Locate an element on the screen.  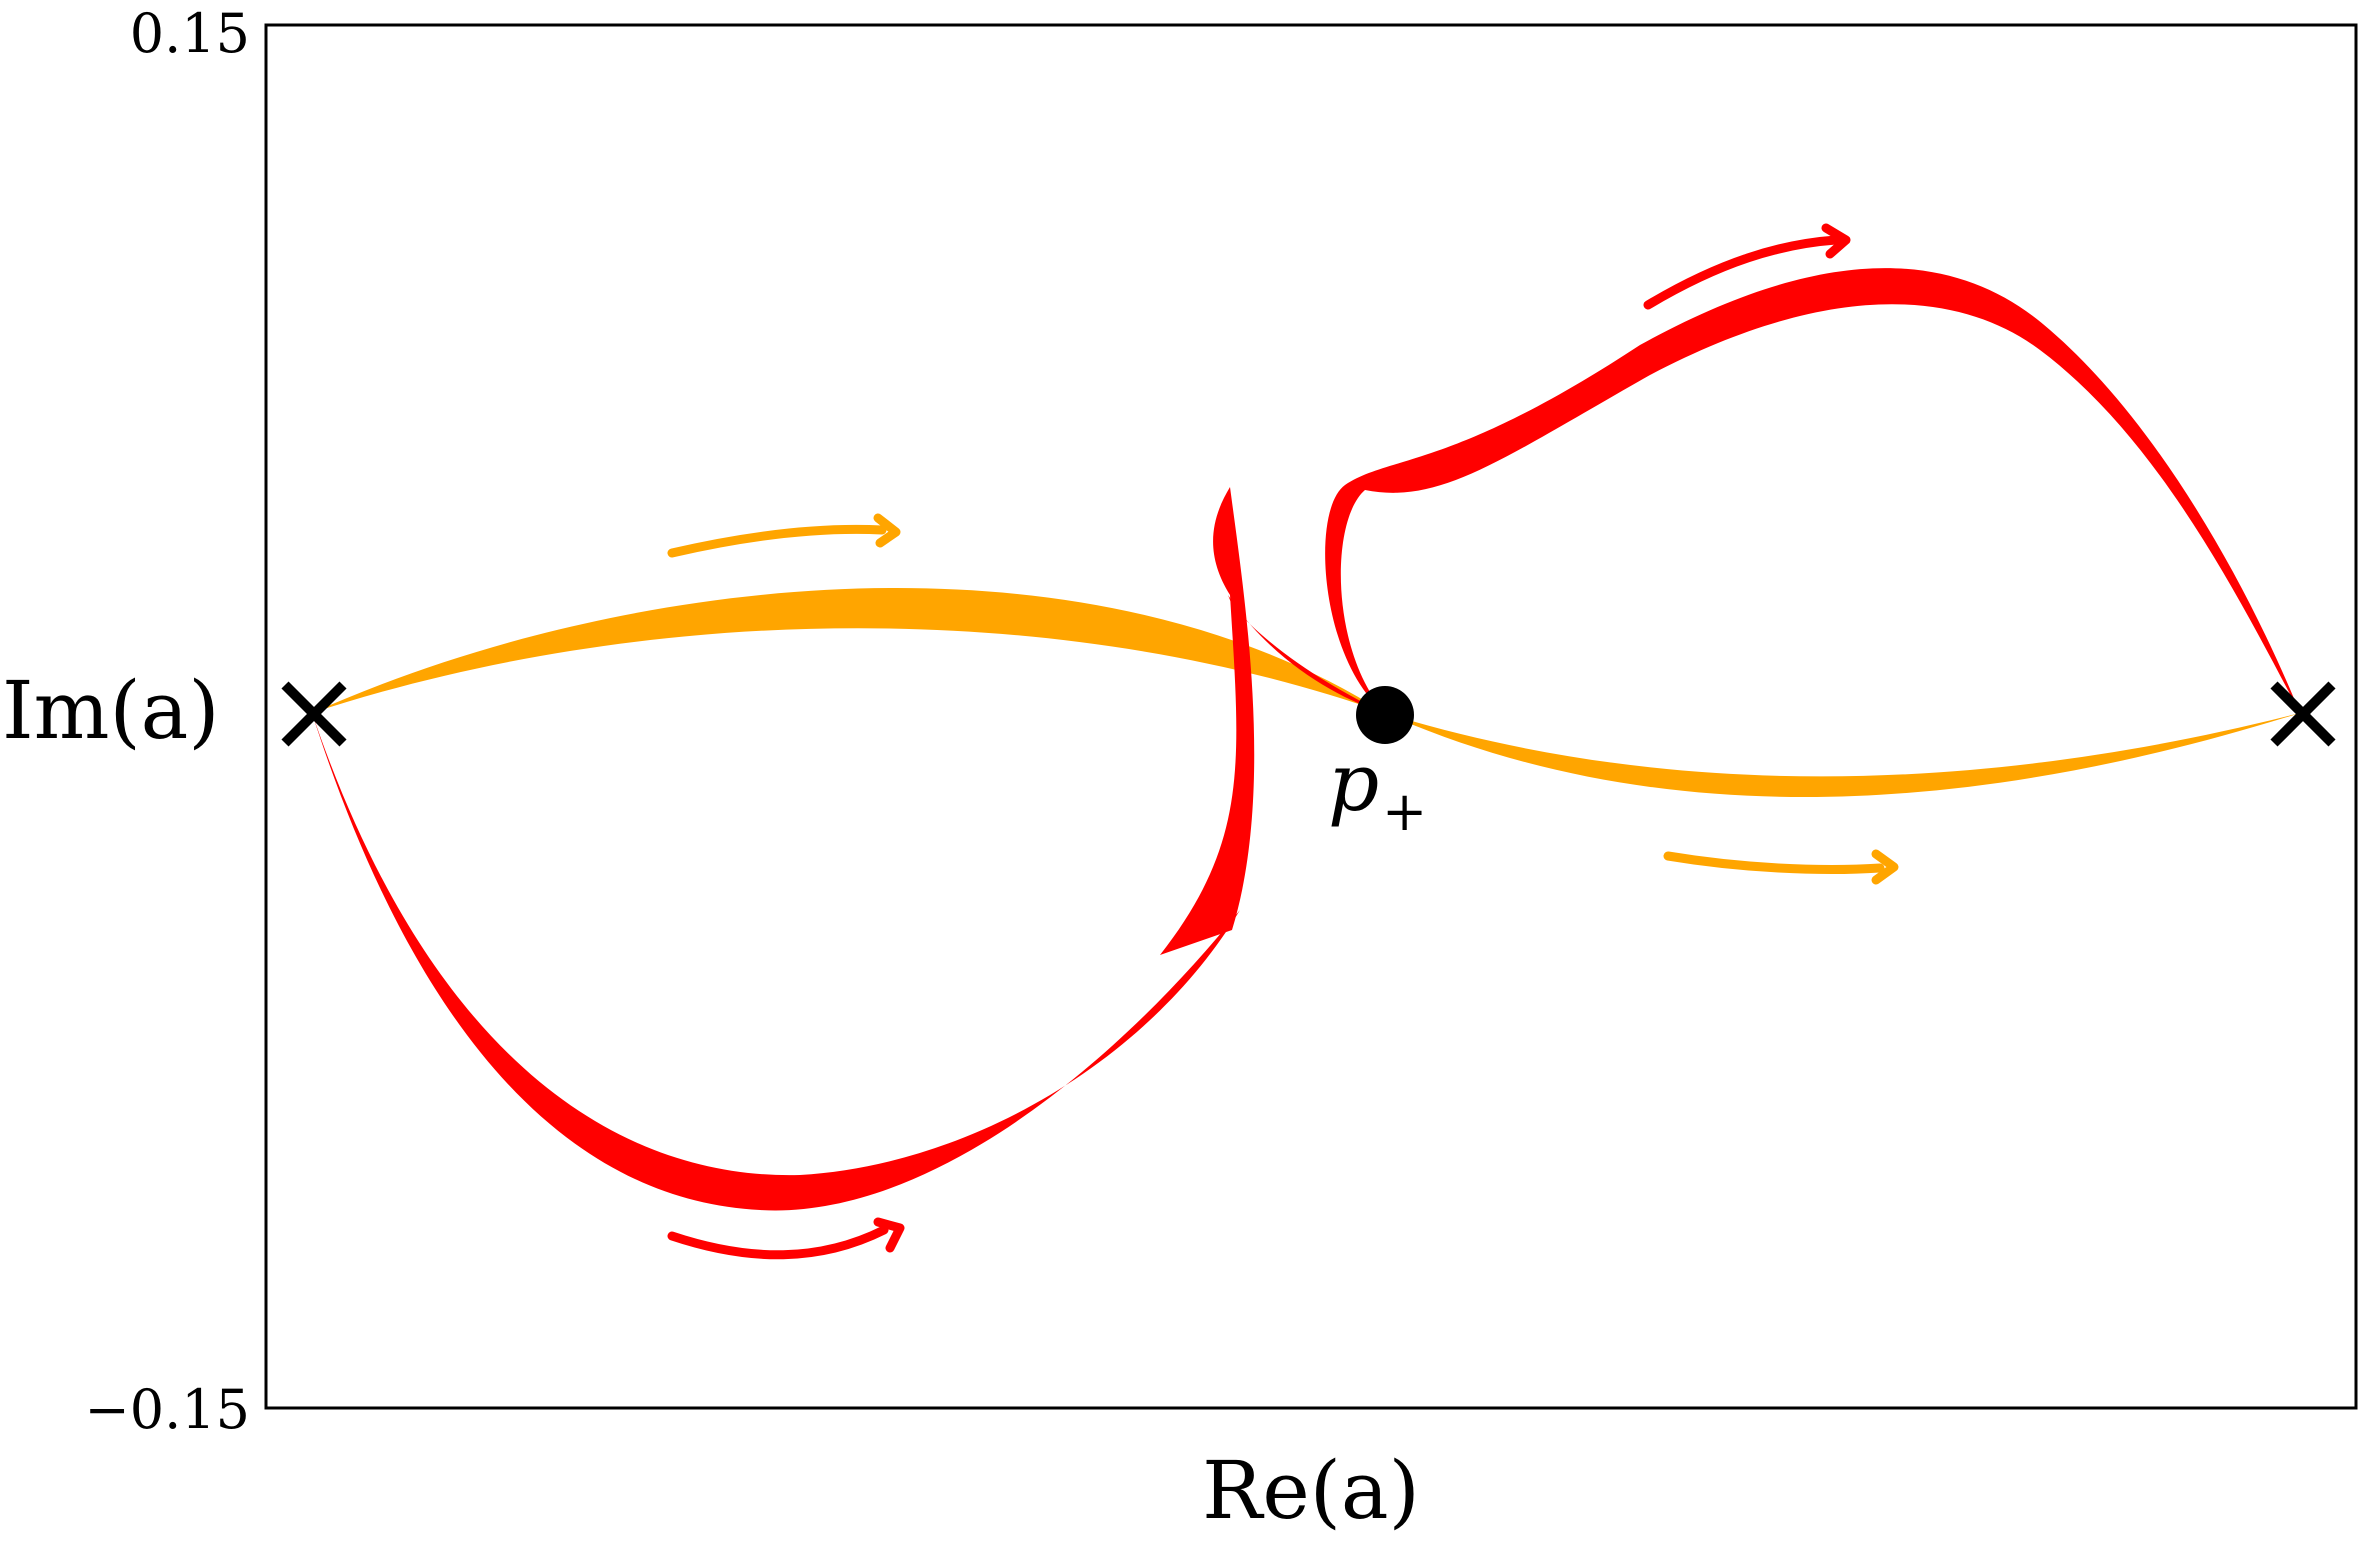
orange-curve-left is located at coordinates (848, 650).